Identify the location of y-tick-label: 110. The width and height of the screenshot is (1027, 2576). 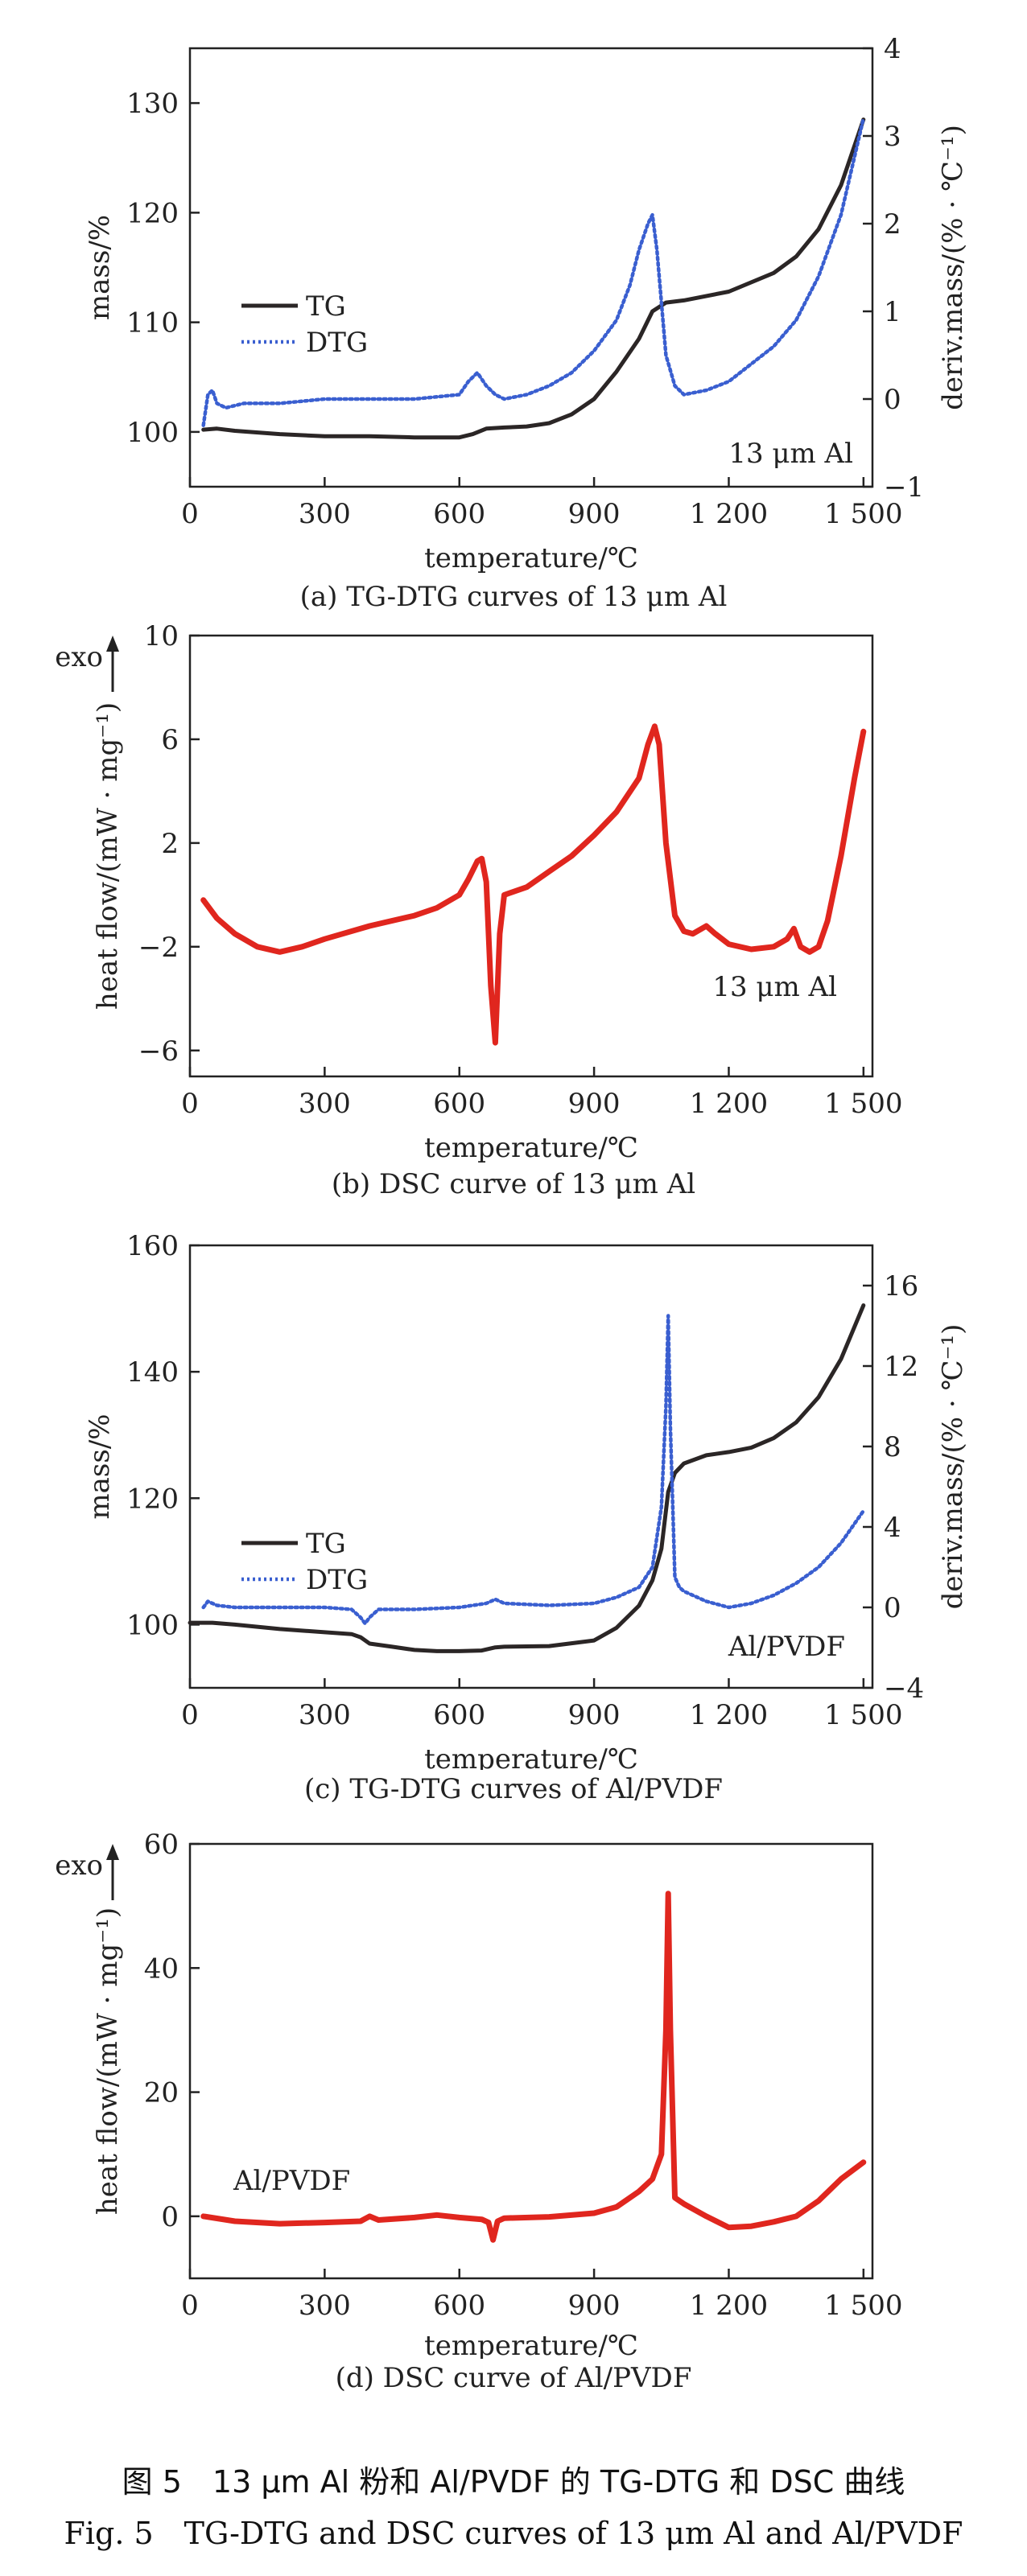
(152, 323).